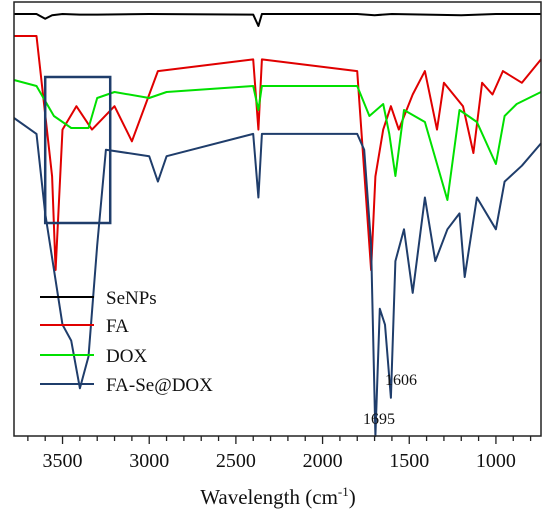 This screenshot has width=550, height=520. I want to click on x-tick-label: 3500, so click(63, 461).